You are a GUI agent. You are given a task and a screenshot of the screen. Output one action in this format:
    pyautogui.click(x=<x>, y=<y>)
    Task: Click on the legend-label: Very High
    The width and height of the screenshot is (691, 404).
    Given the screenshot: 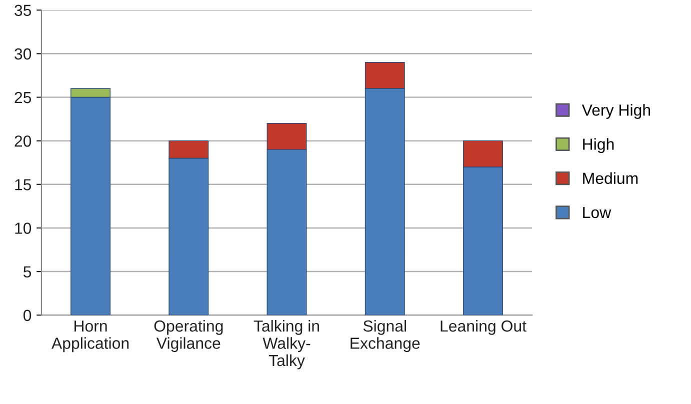 What is the action you would take?
    pyautogui.click(x=616, y=111)
    